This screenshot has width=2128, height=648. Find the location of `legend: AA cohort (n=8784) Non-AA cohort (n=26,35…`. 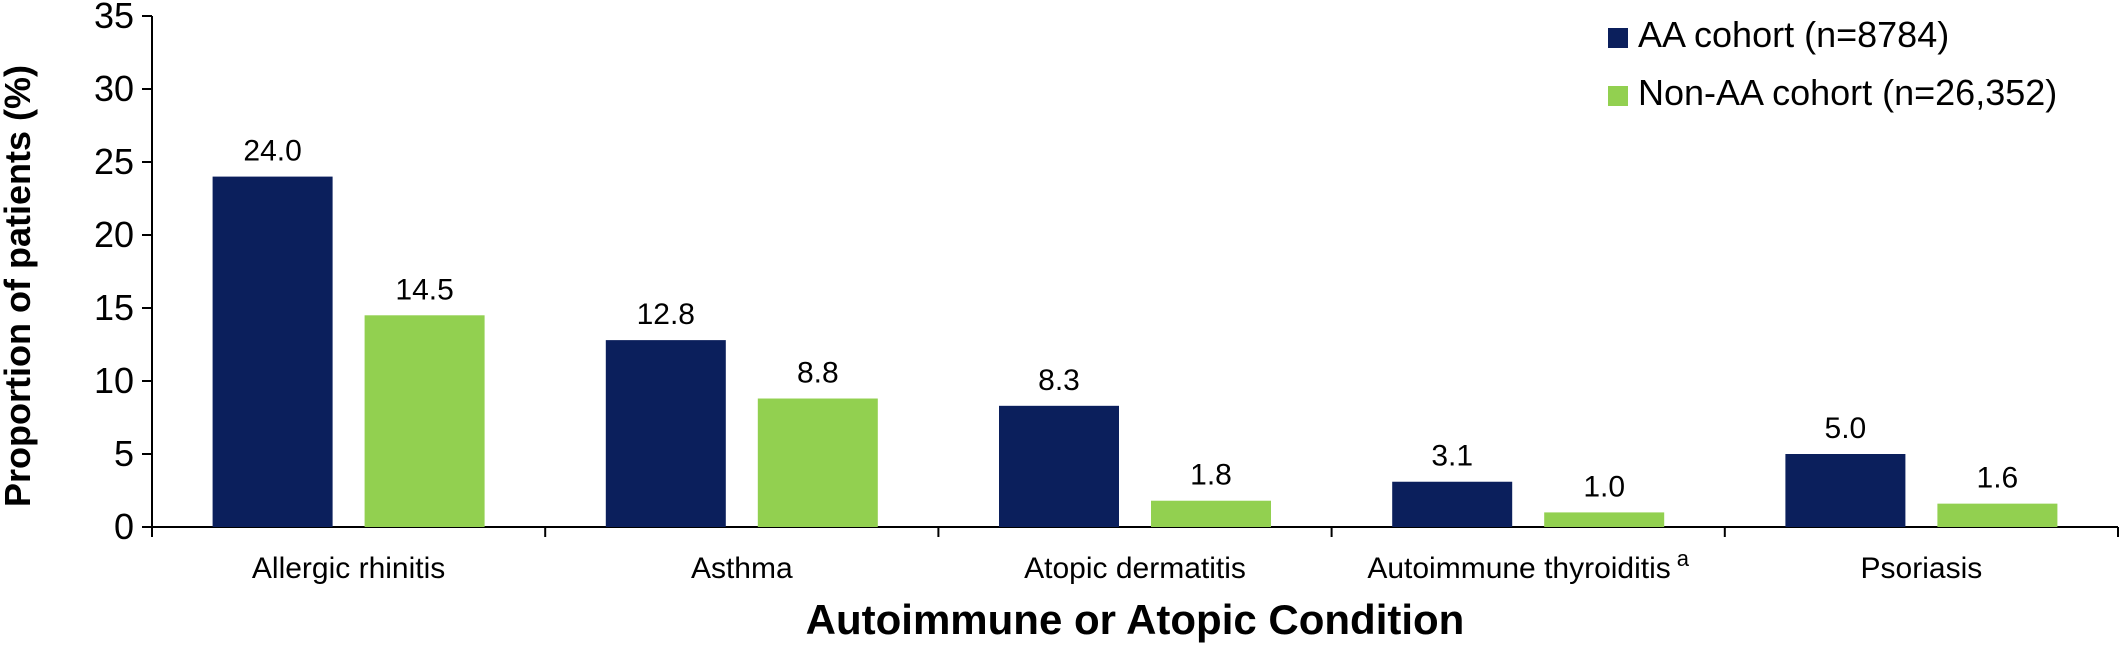

legend: AA cohort (n=8784) Non-AA cohort (n=26,35… is located at coordinates (1832, 63).